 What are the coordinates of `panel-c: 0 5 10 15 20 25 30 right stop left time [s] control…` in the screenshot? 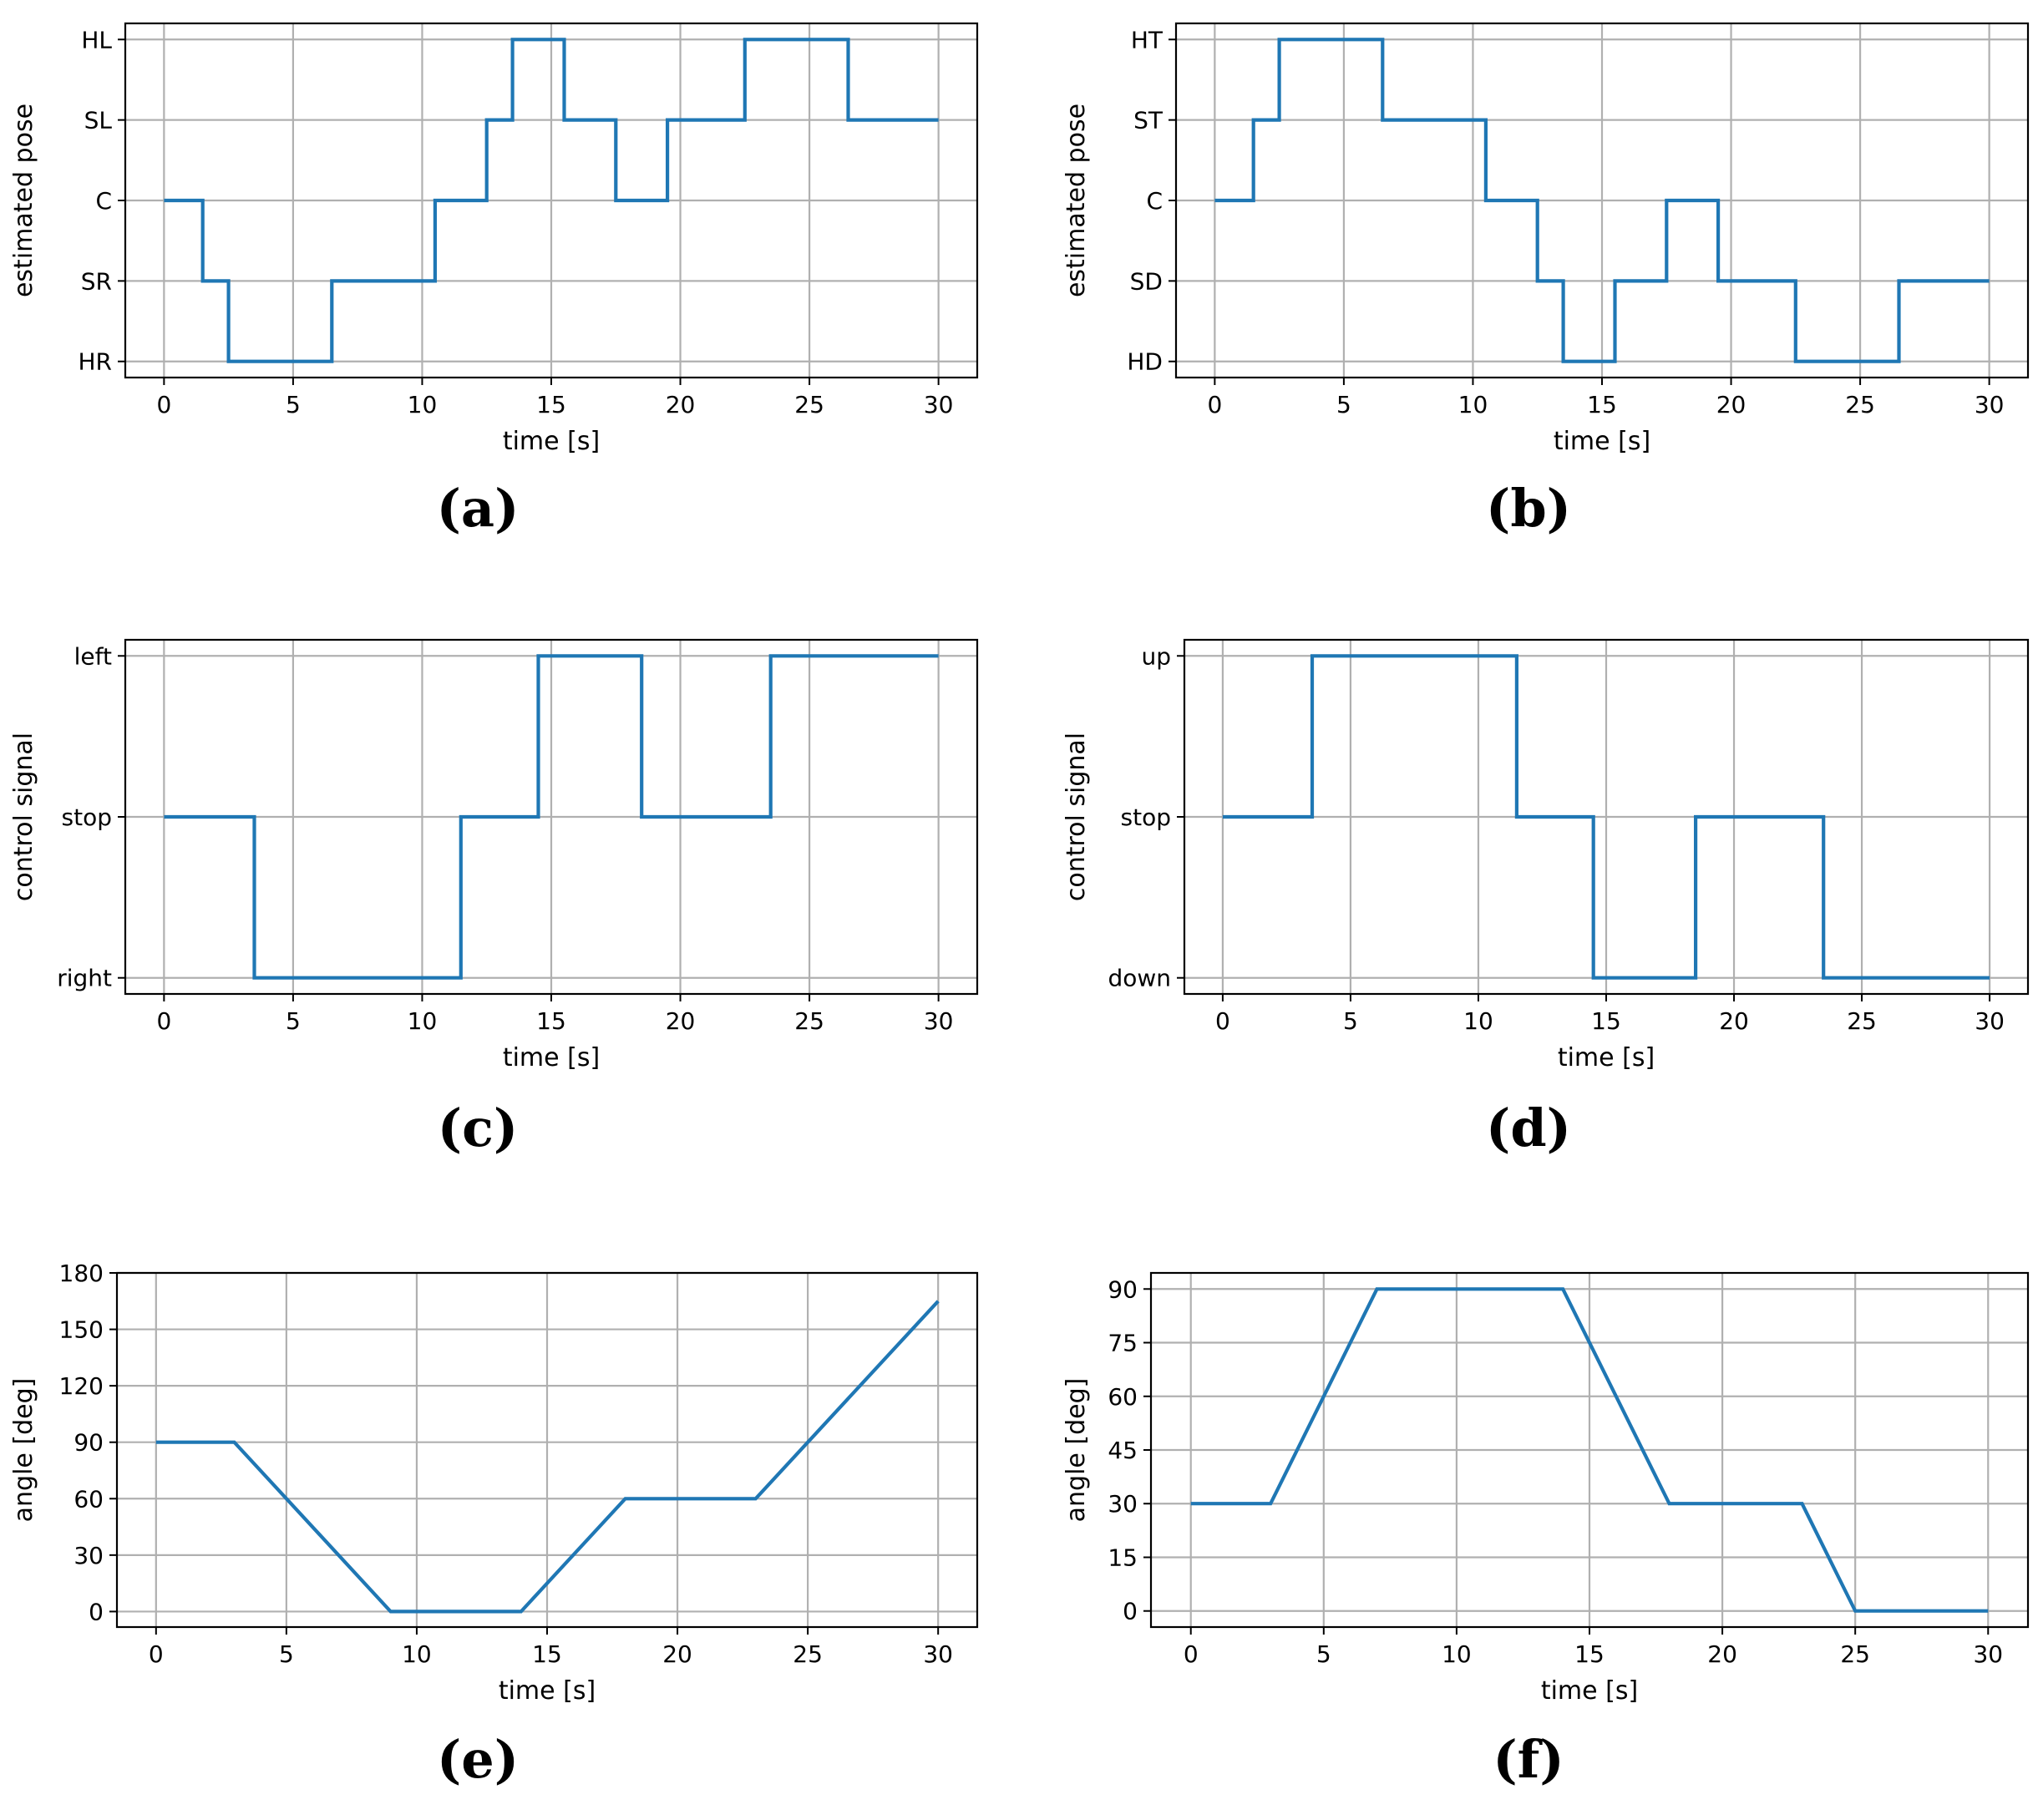 It's located at (494, 898).